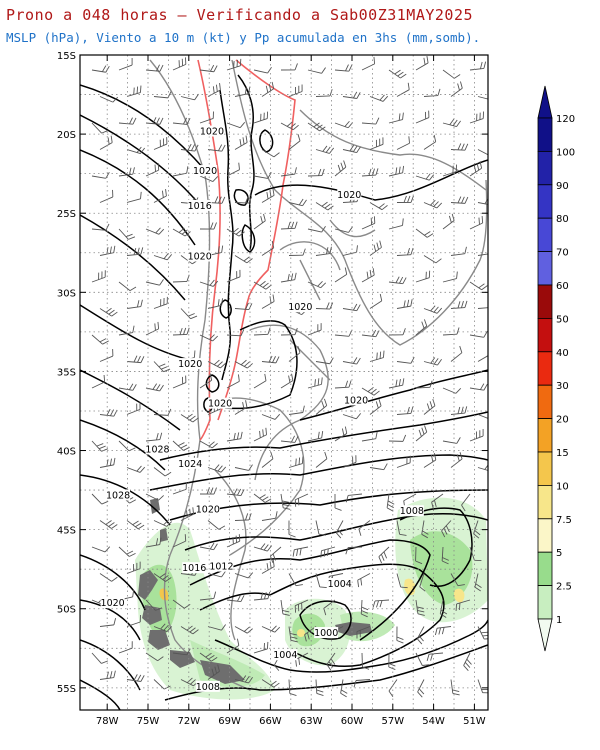 This screenshot has width=600, height=750. I want to click on lat-label: 50S, so click(66, 610).